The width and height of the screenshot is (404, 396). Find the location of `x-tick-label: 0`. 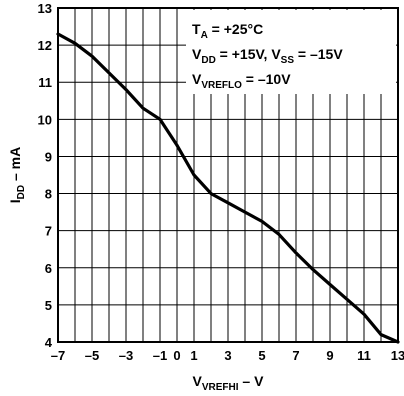

x-tick-label: 0 is located at coordinates (176, 355).